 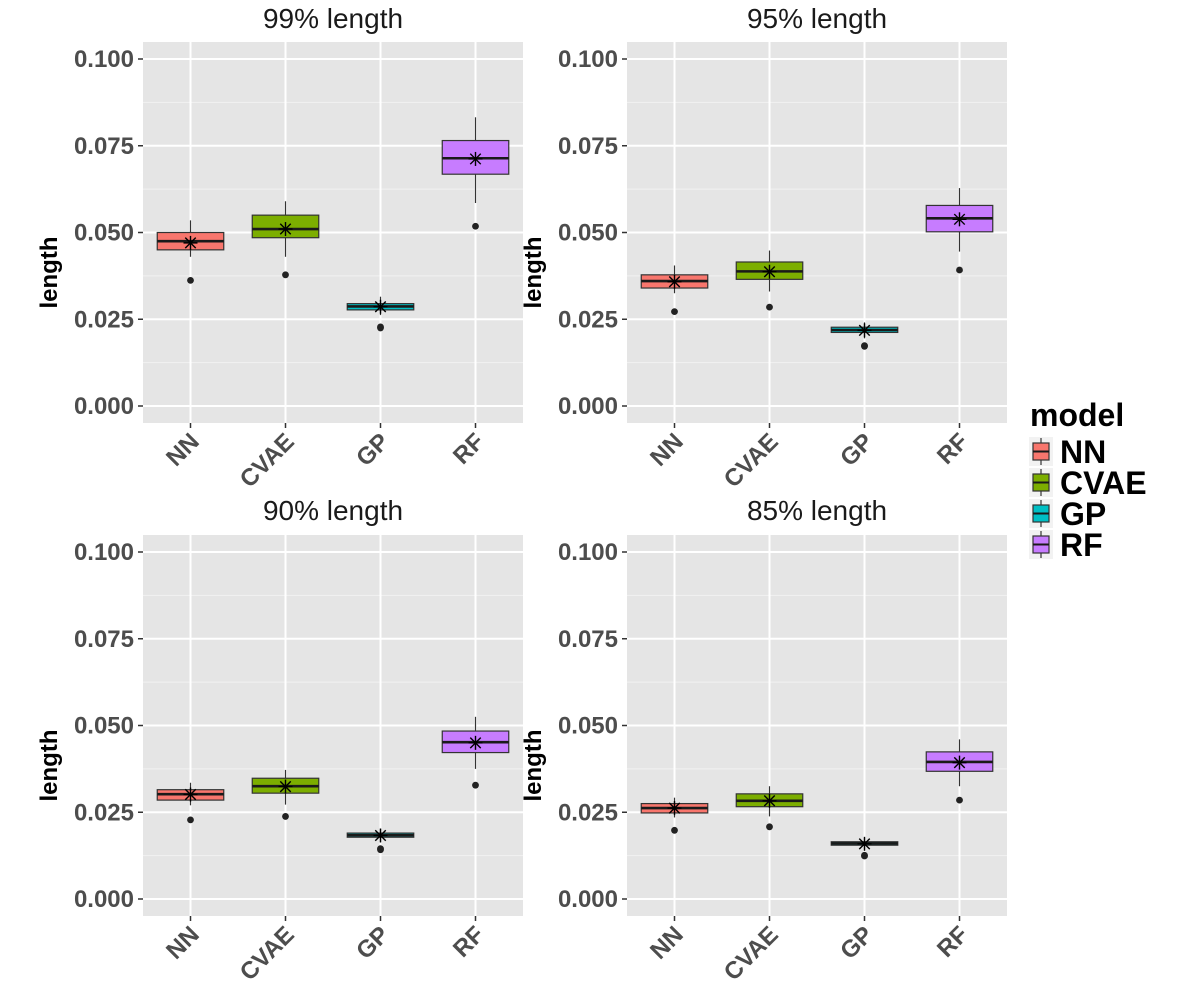 I want to click on legend-key-cvae, so click(x=1041, y=482).